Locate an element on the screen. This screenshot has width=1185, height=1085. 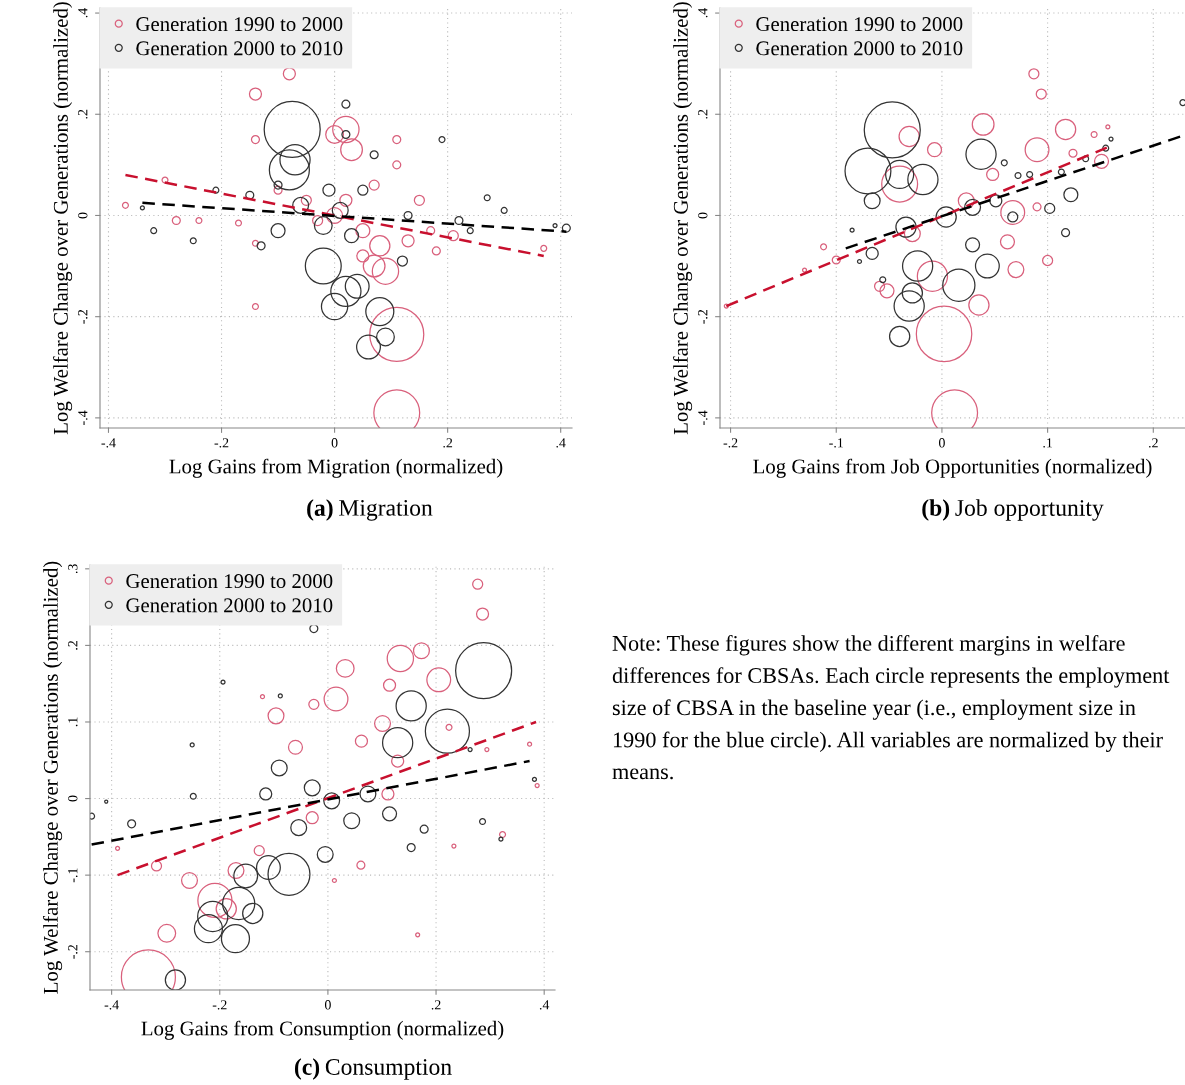
text: (b) Job opportunity is located at coordinates (1013, 510).